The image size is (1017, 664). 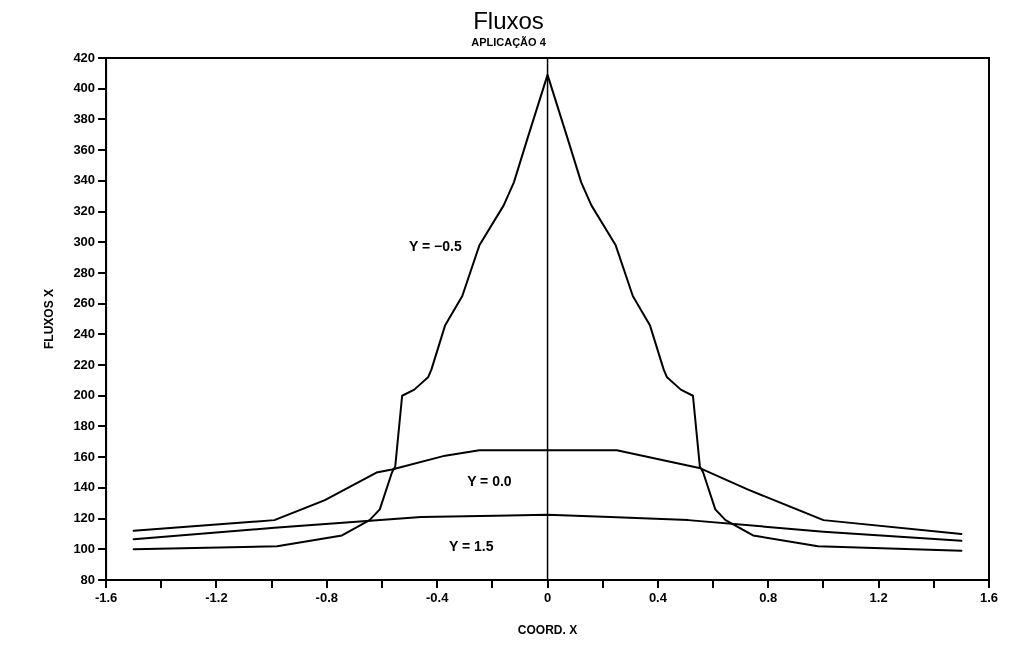 I want to click on x-tick-label: 0.8, so click(x=768, y=598).